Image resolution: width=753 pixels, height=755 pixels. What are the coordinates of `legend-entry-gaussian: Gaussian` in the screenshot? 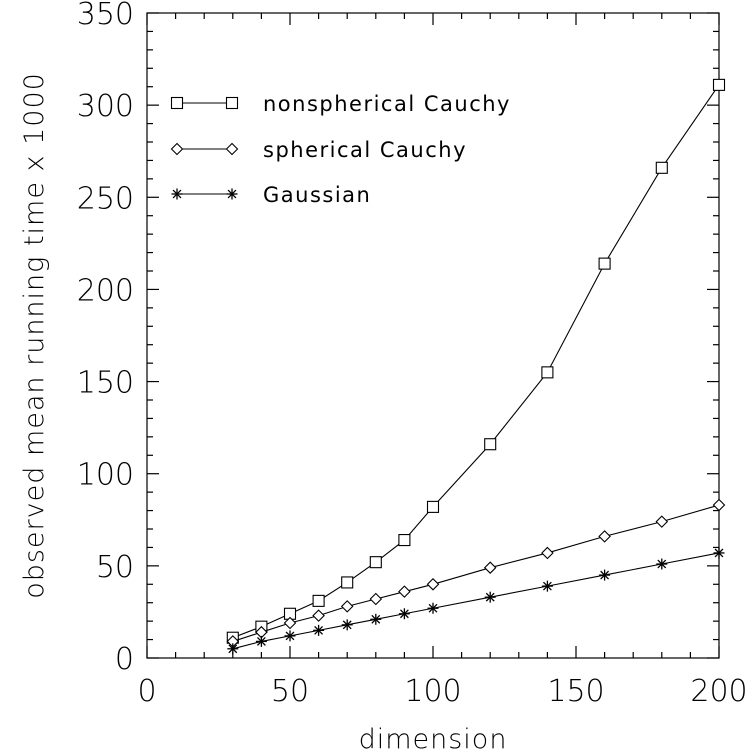 It's located at (271, 195).